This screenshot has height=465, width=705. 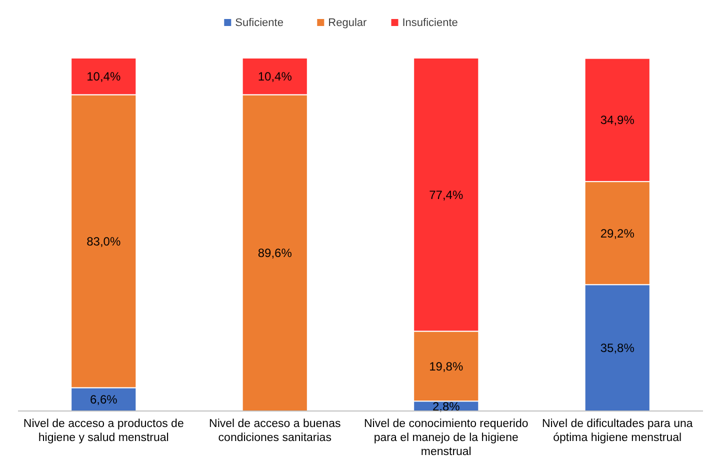 What do you see at coordinates (430, 23) in the screenshot?
I see `legend-label: Insuficiente` at bounding box center [430, 23].